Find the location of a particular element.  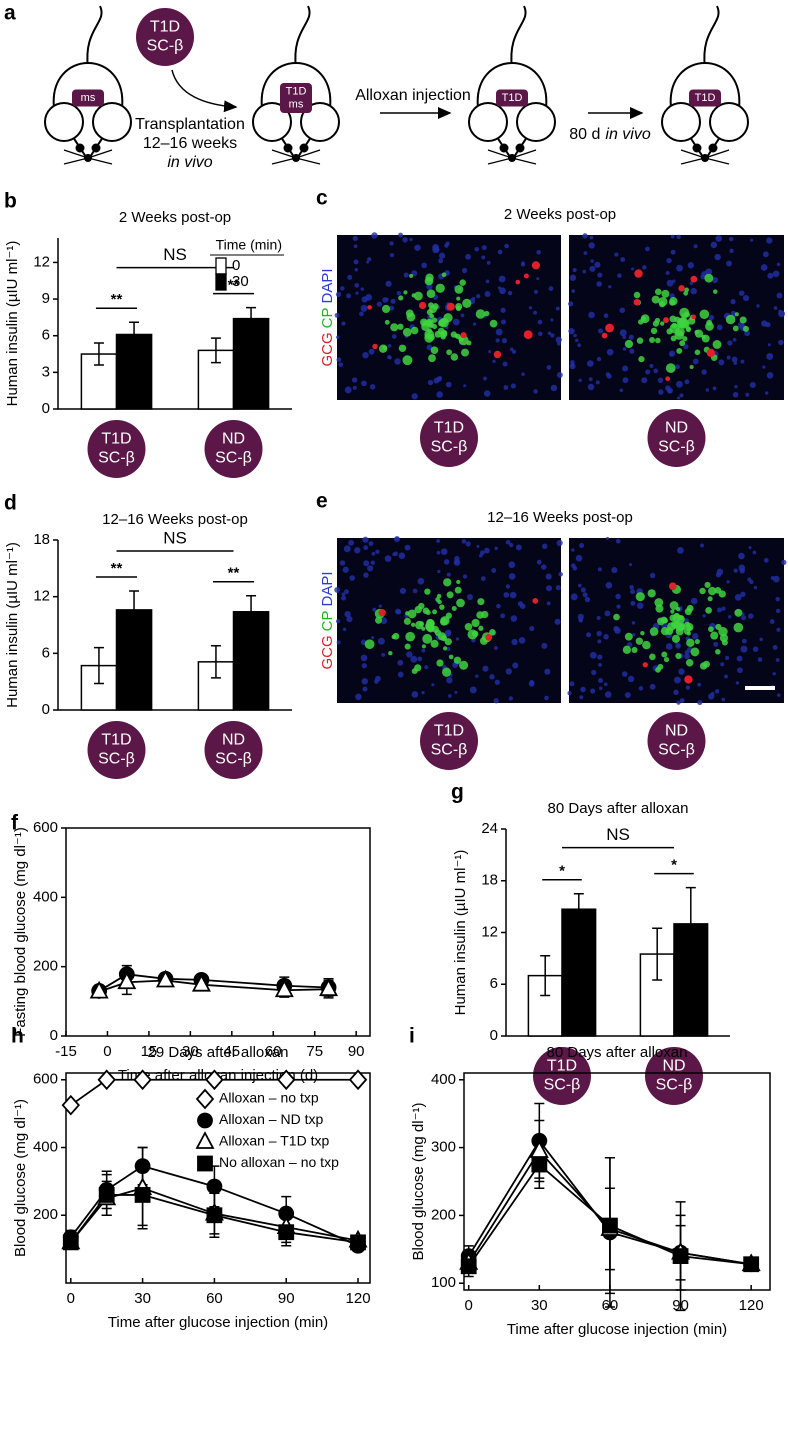

legend-swatch is located at coordinates (221, 282).